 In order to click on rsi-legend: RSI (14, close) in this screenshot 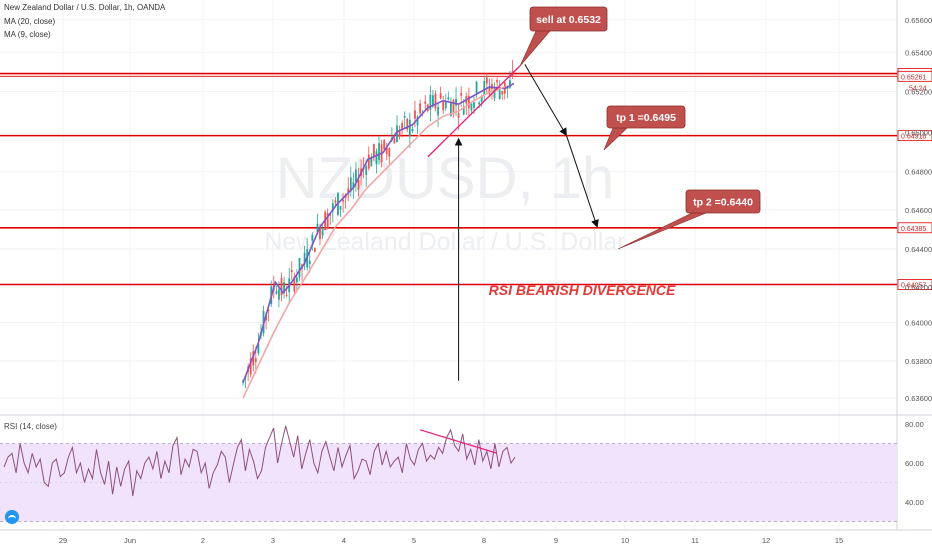, I will do `click(30, 426)`.